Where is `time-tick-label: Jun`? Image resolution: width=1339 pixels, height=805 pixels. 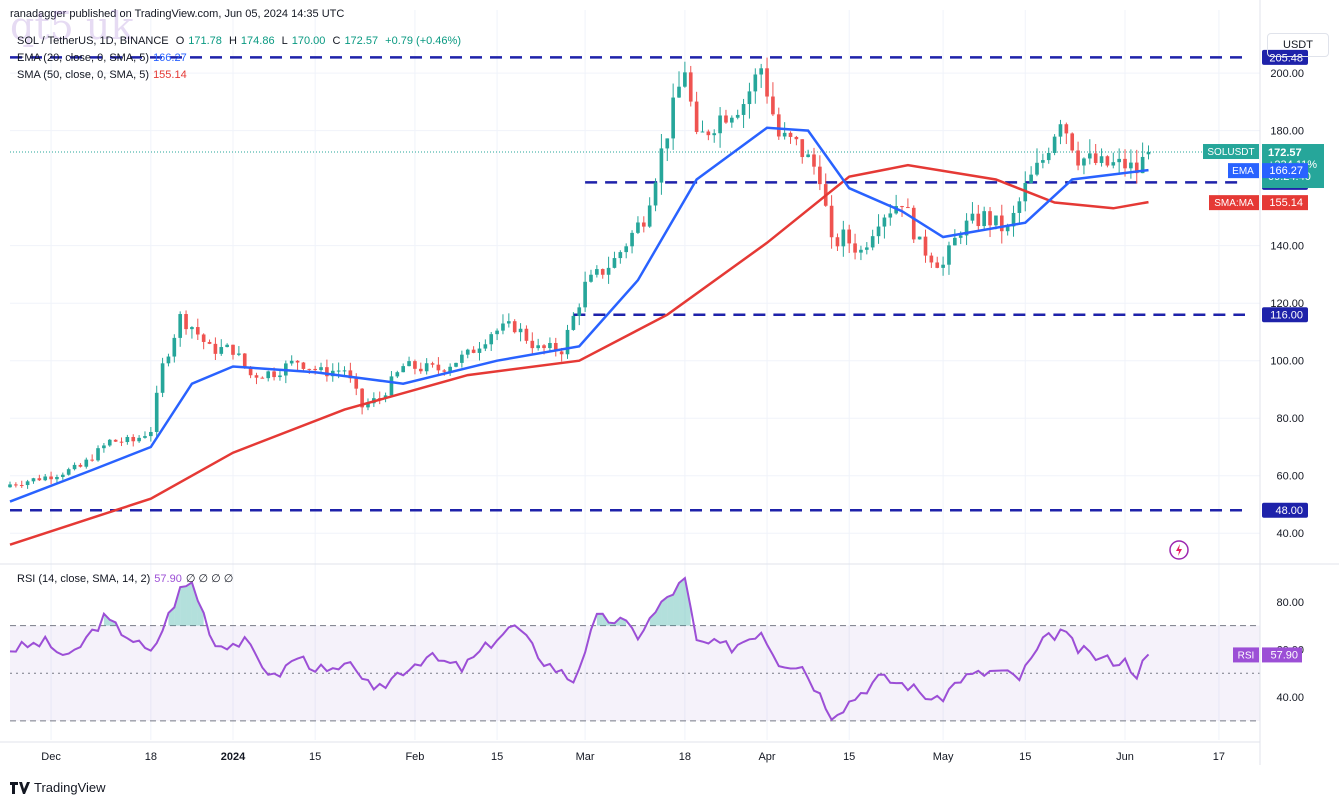
time-tick-label: Jun is located at coordinates (1125, 757).